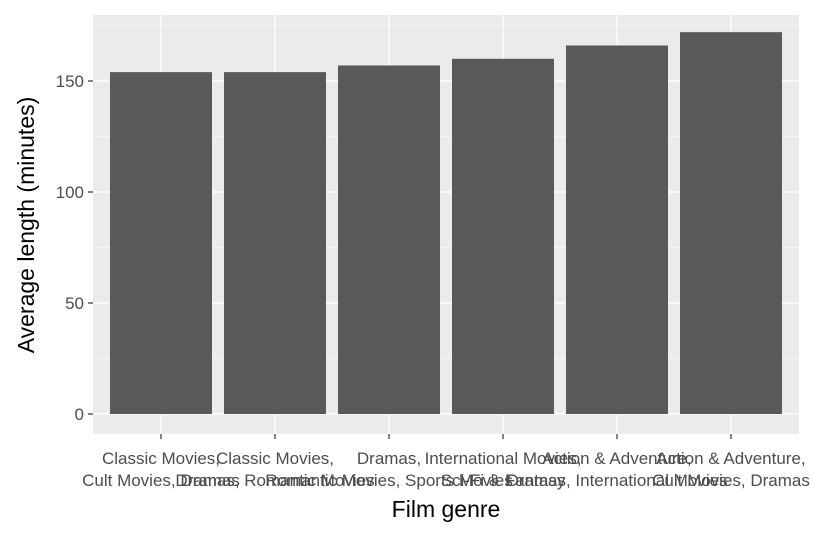 Image resolution: width=813 pixels, height=536 pixels. Describe the element at coordinates (503, 469) in the screenshot. I see `x-tick-label: International Movies, Sci-Fi & Fantasy` at that location.